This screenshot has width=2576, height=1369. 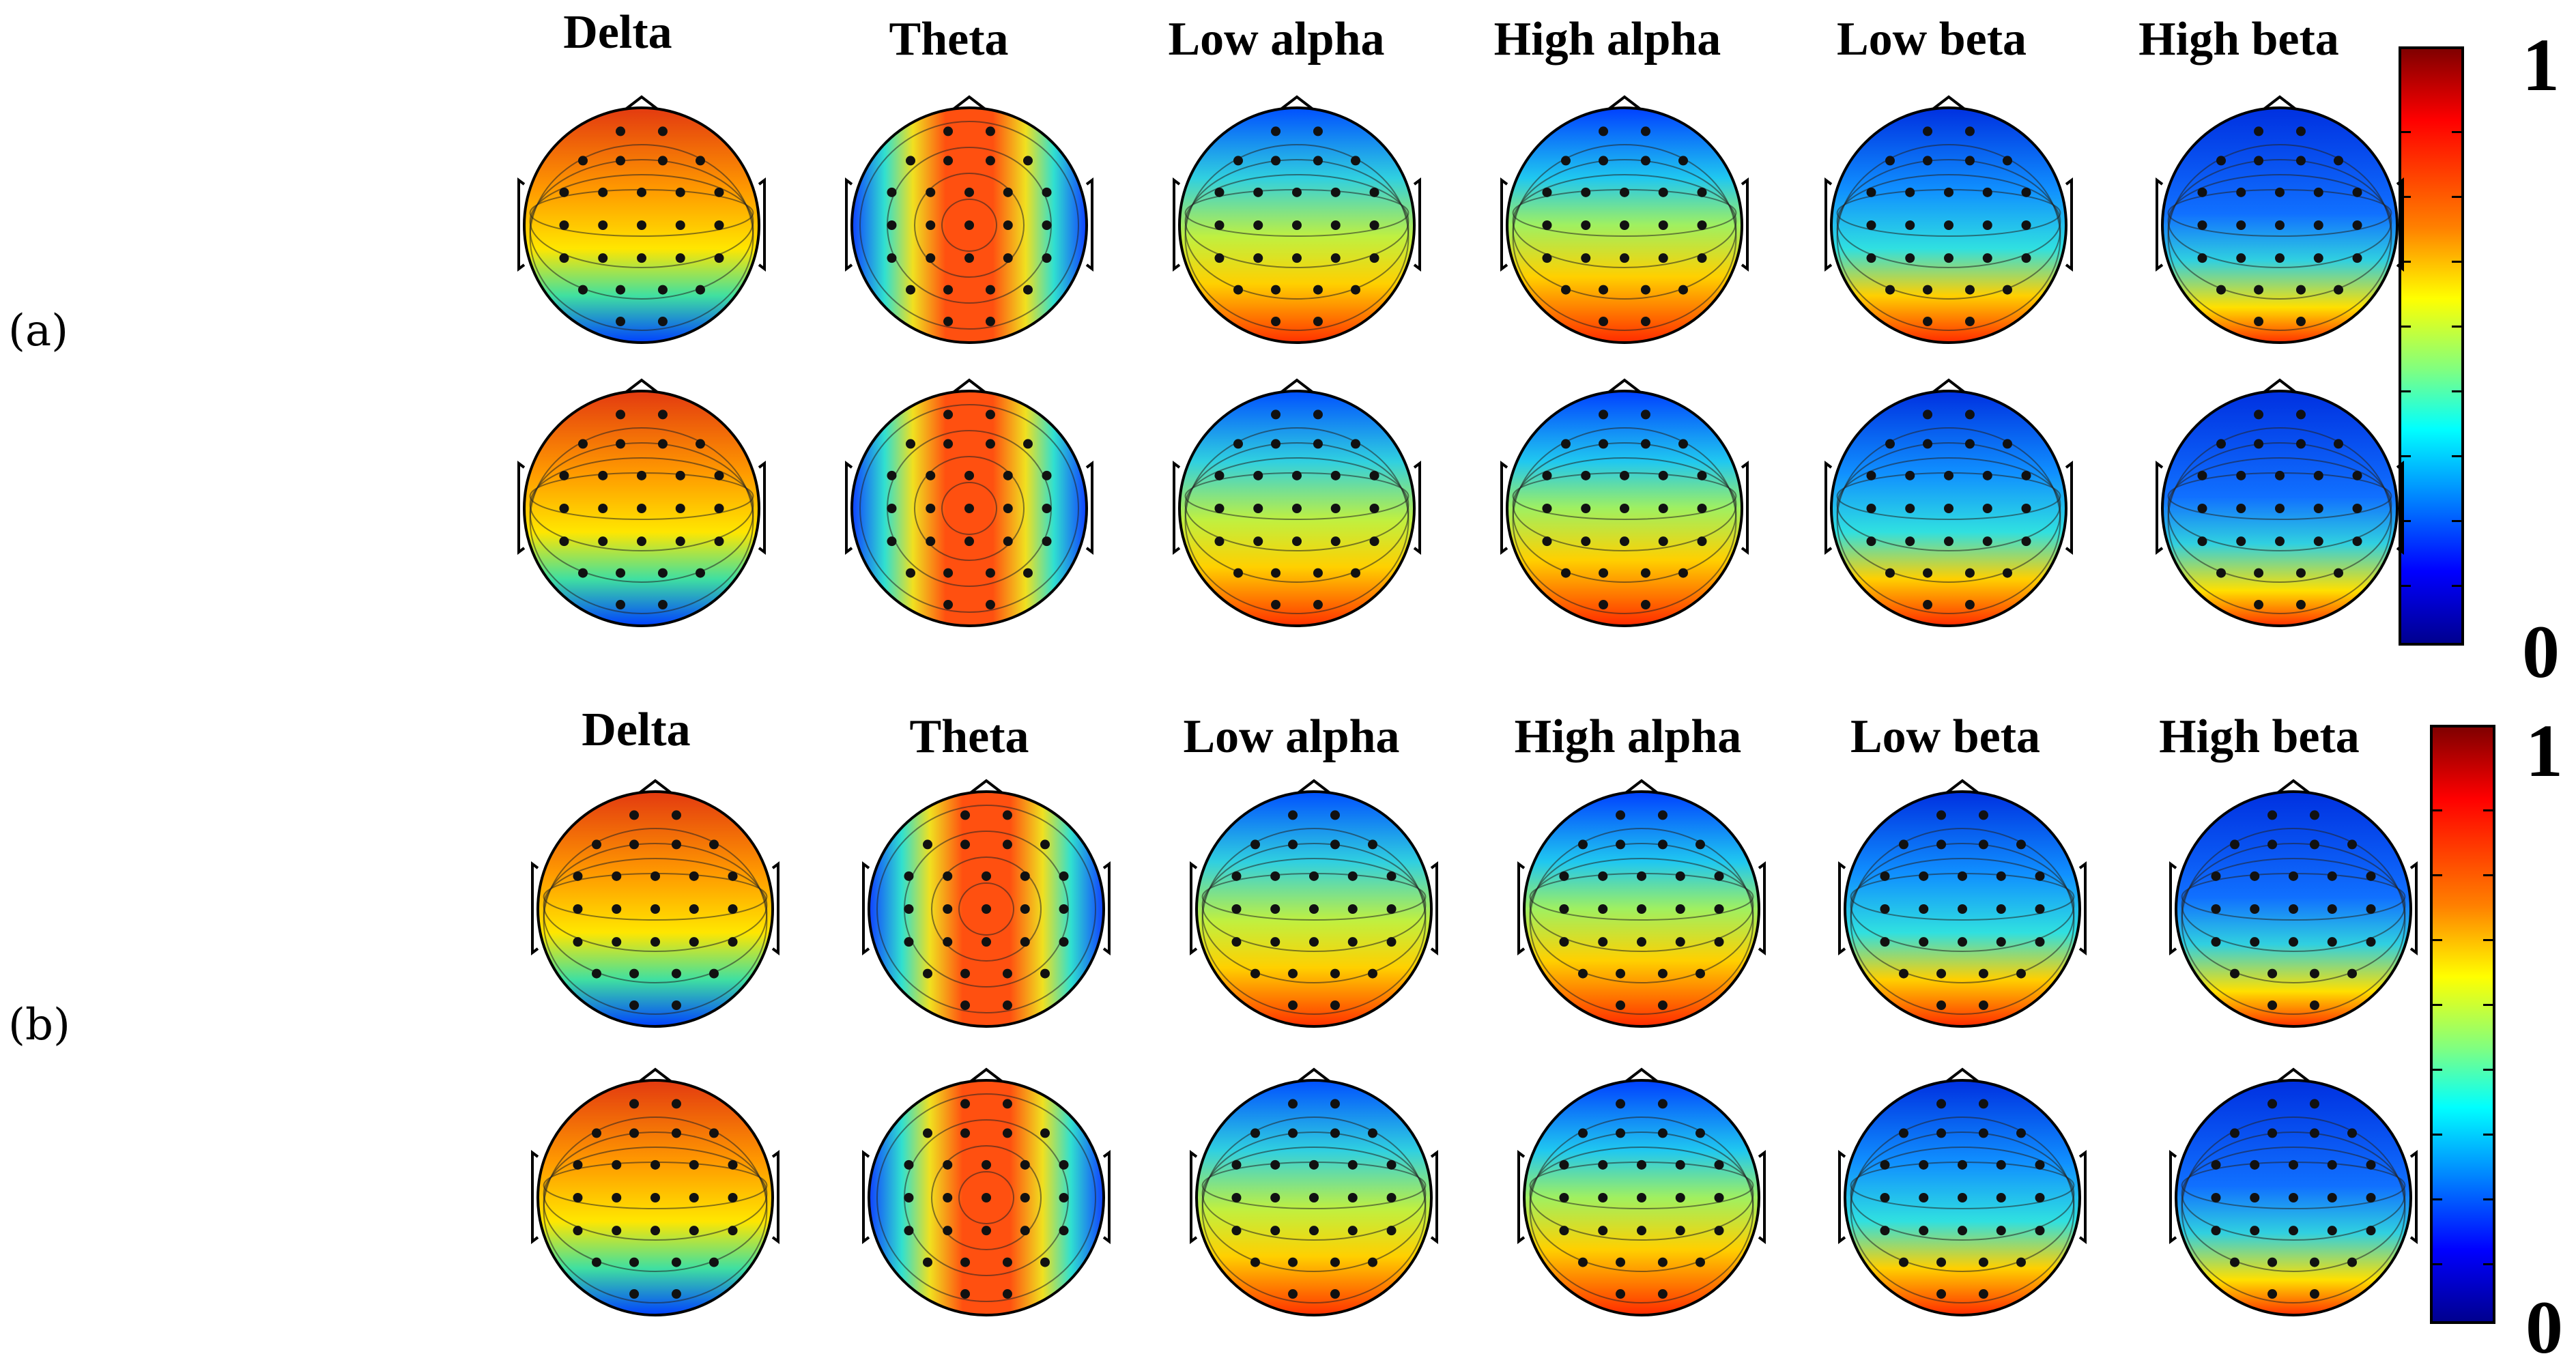 What do you see at coordinates (617, 32) in the screenshot?
I see `band-title-a-delta: Delta` at bounding box center [617, 32].